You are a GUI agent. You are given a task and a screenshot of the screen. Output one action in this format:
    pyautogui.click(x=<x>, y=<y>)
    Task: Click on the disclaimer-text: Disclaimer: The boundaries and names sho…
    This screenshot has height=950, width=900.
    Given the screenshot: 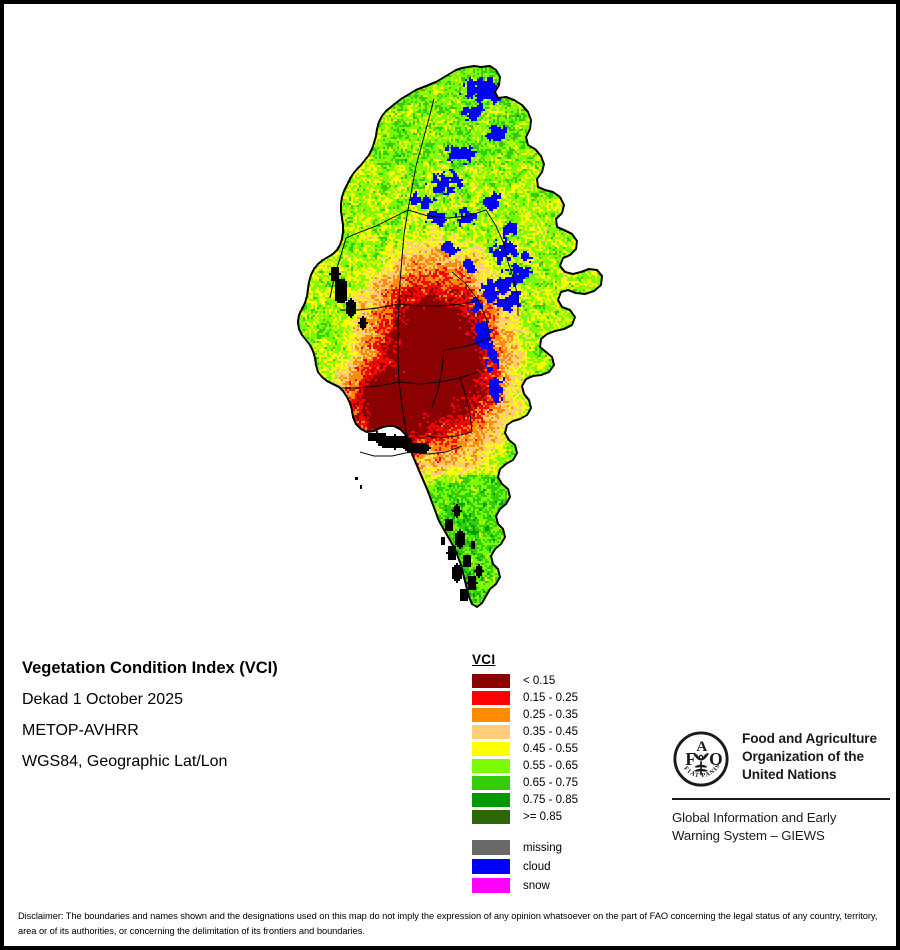 What is the action you would take?
    pyautogui.click(x=448, y=924)
    